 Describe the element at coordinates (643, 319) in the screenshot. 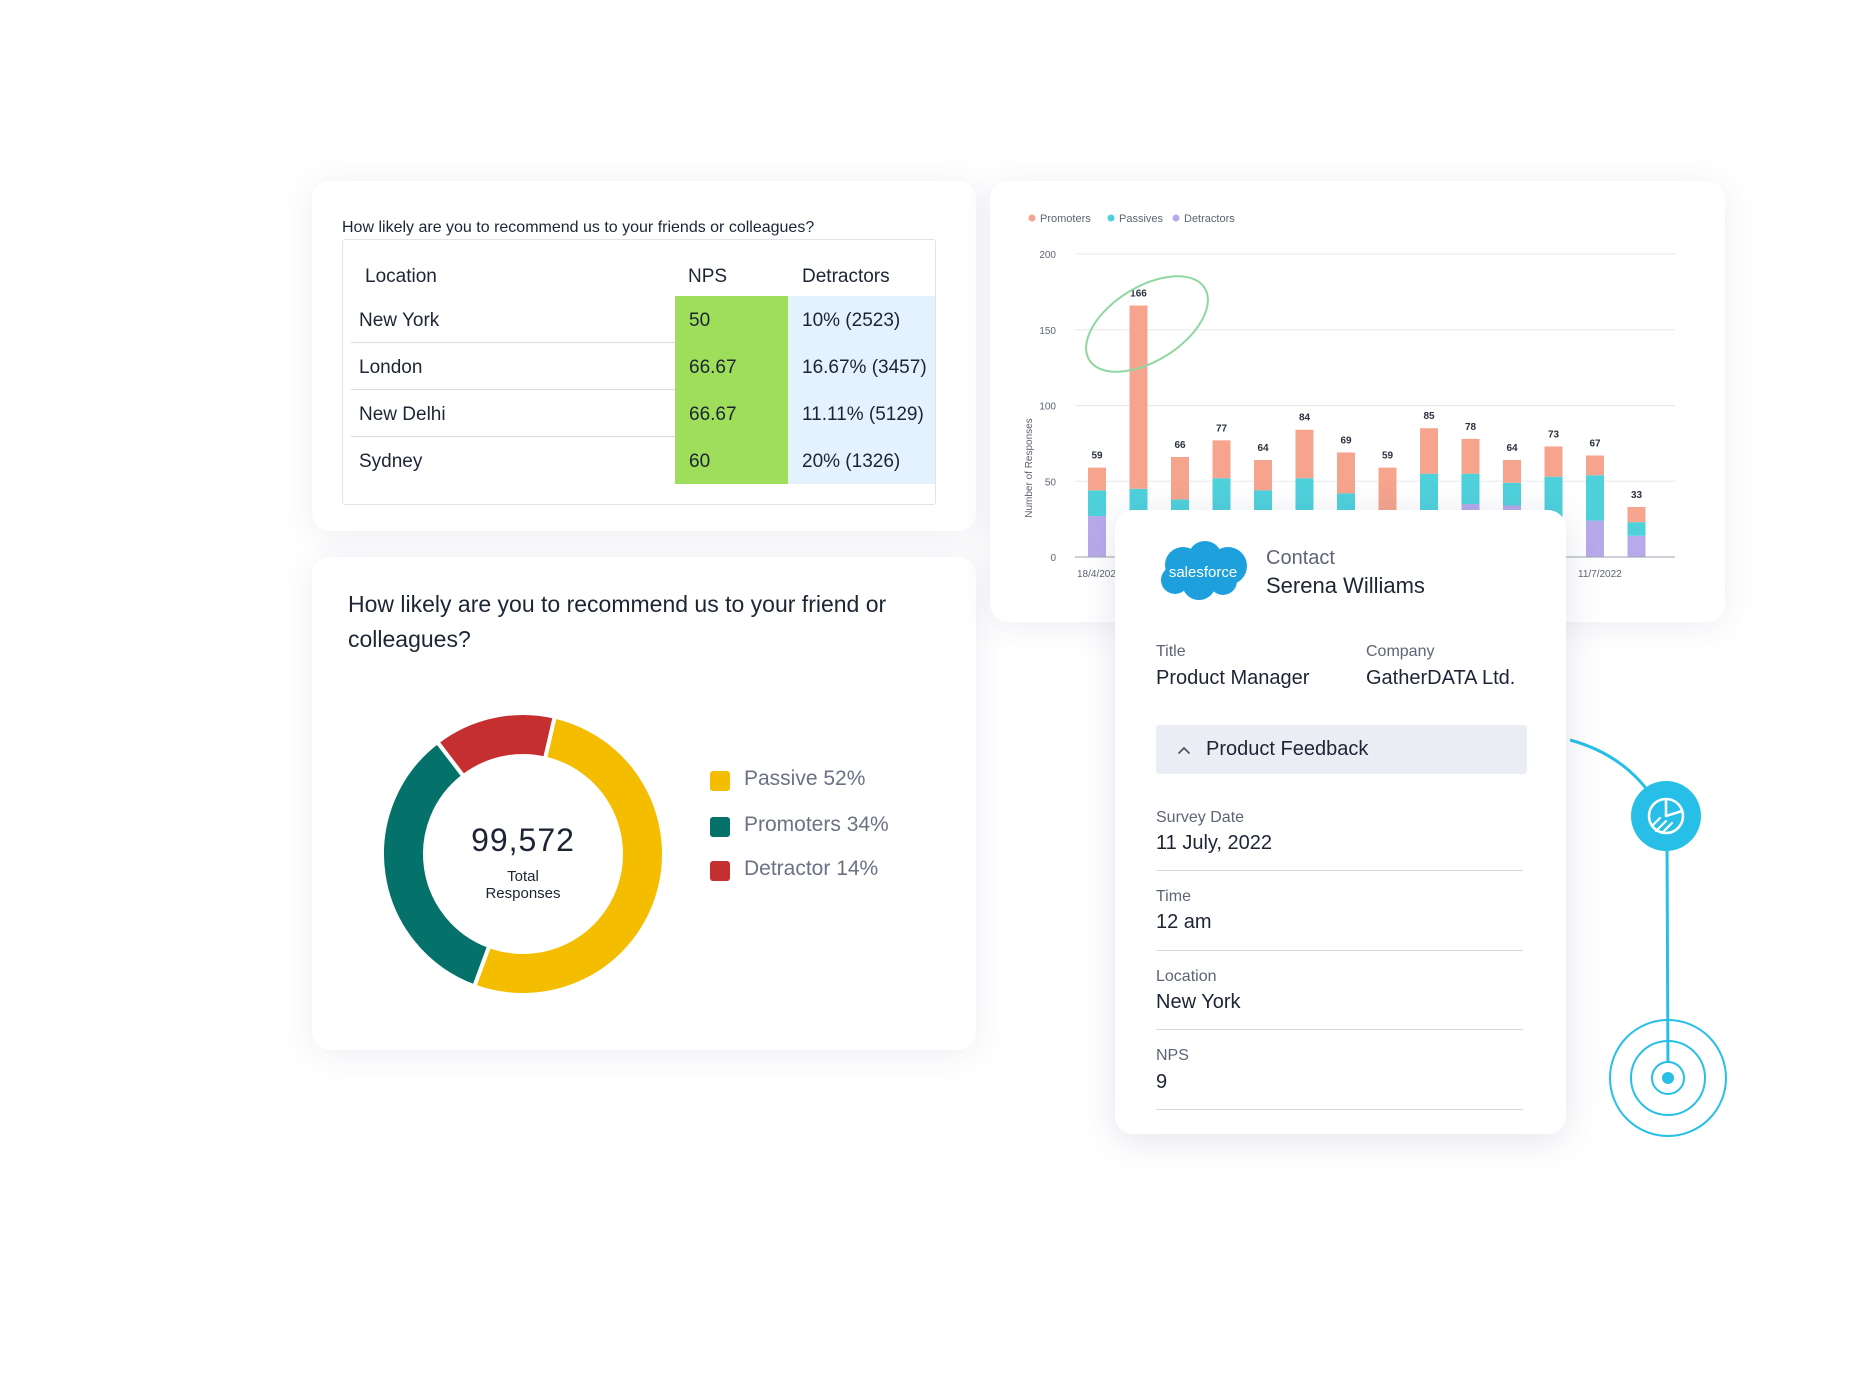

I see `table-row: New York 50 10% (2523)` at that location.